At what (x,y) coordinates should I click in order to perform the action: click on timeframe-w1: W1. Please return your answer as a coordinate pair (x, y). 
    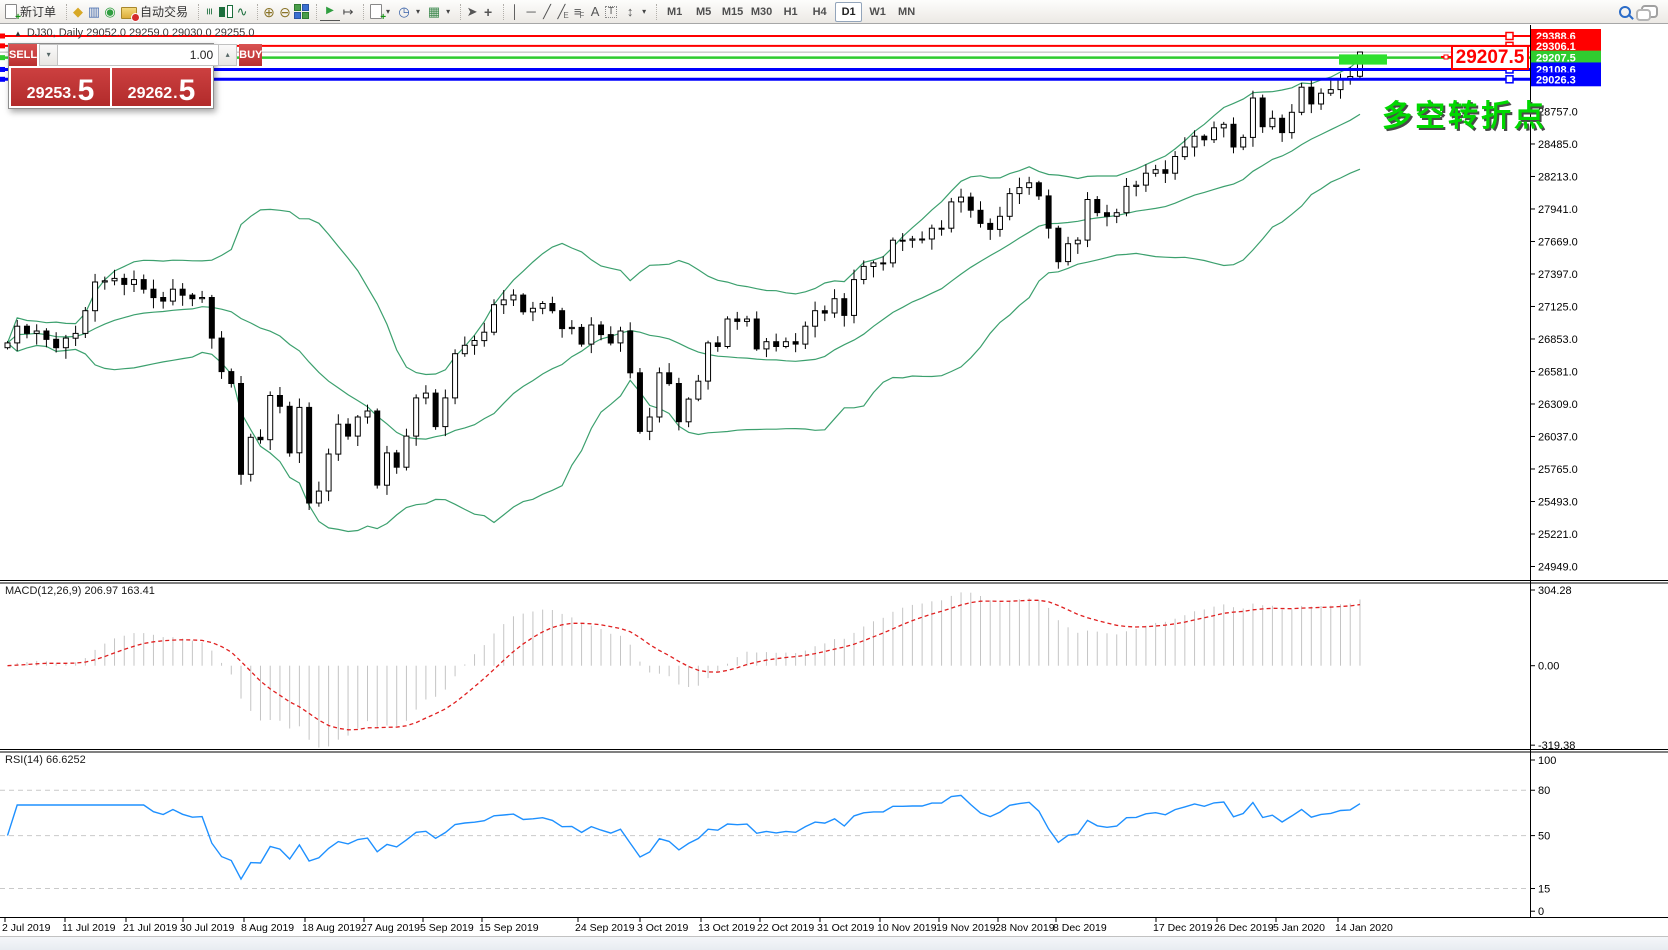
    Looking at the image, I should click on (877, 11).